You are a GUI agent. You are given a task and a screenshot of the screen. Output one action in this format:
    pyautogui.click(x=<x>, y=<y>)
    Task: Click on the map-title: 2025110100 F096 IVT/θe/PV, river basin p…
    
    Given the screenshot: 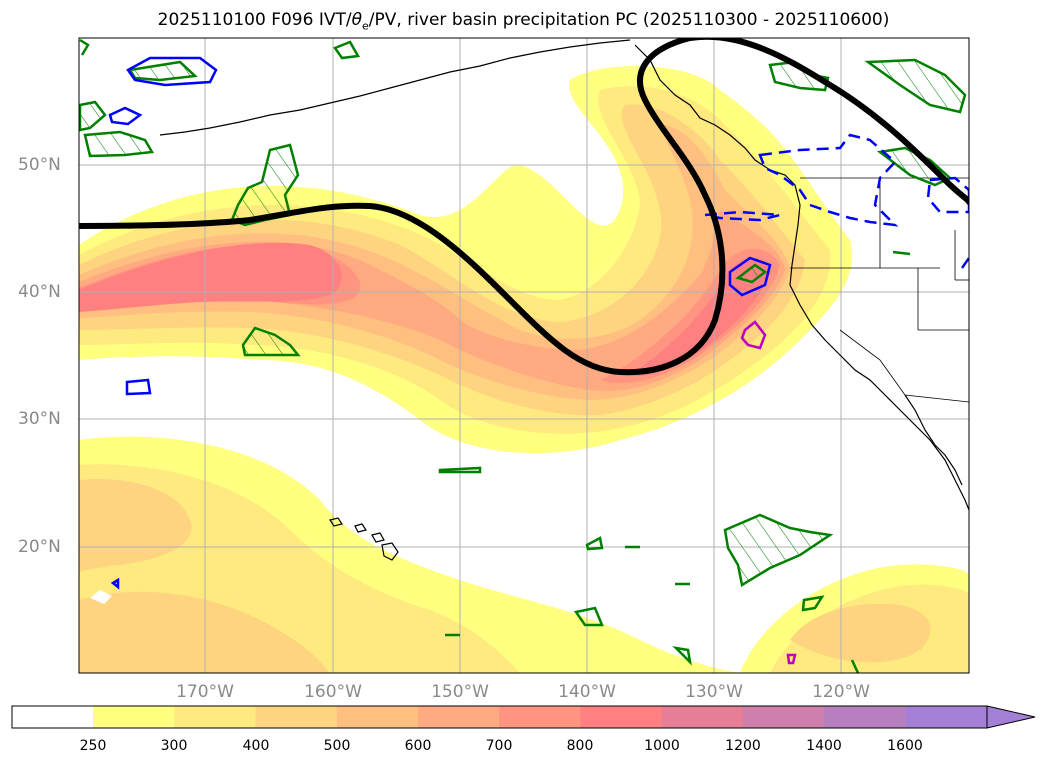 What is the action you would take?
    pyautogui.click(x=523, y=21)
    